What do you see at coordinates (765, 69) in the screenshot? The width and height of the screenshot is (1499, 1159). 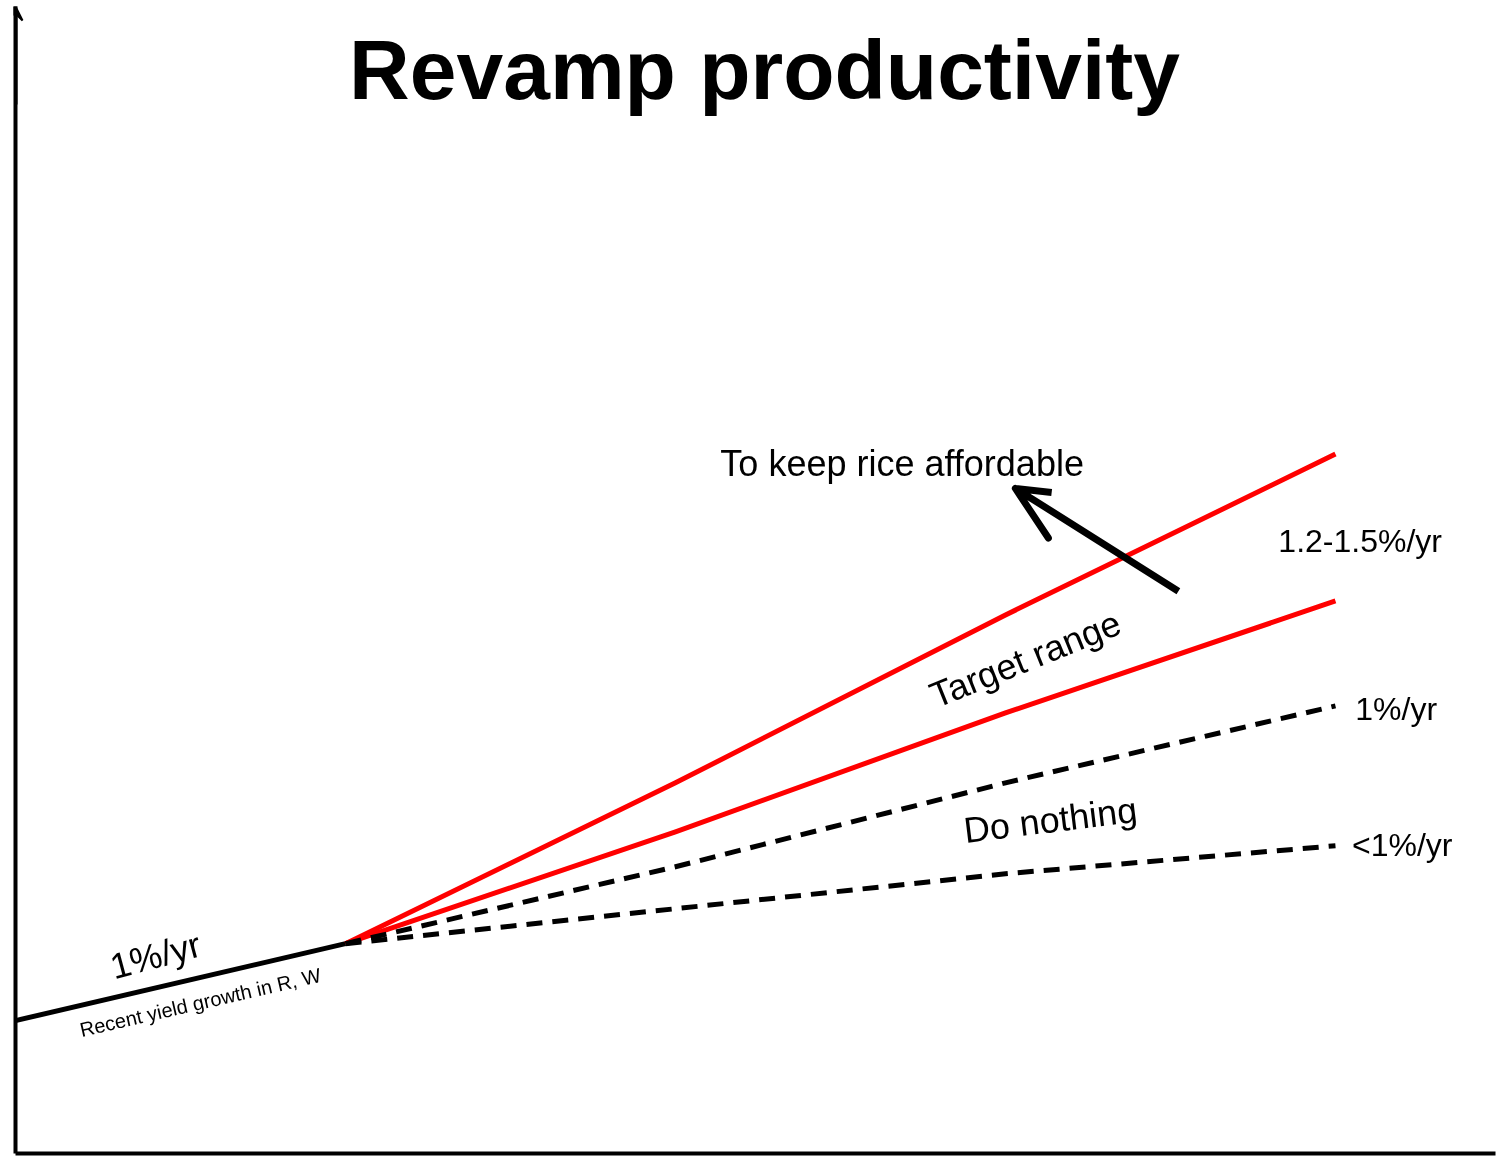 I see `chart-title: Revamp productivity` at bounding box center [765, 69].